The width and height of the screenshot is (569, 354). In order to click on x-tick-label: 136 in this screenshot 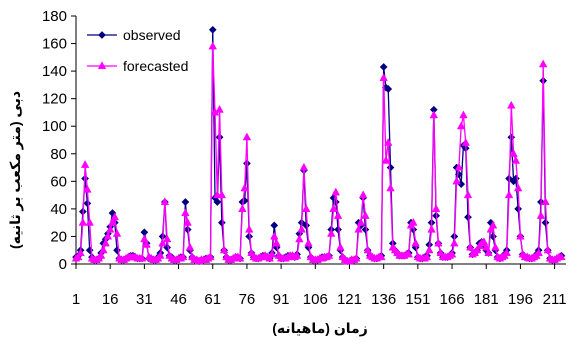, I will do `click(383, 299)`.